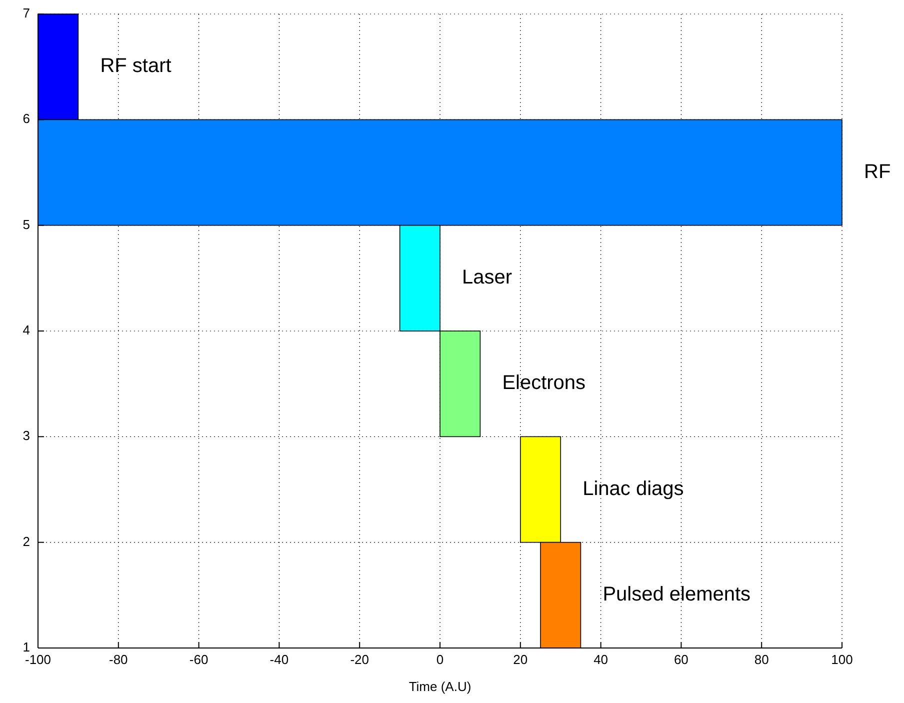 The width and height of the screenshot is (904, 703). What do you see at coordinates (279, 659) in the screenshot?
I see `x-tick-label: -40` at bounding box center [279, 659].